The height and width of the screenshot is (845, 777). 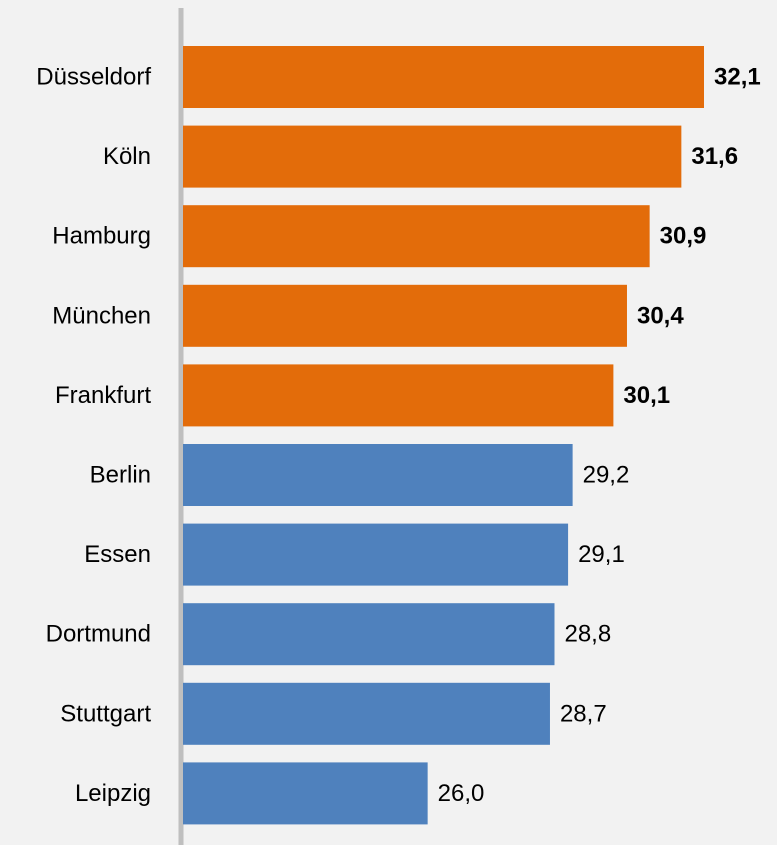 What do you see at coordinates (305, 793) in the screenshot?
I see `bar-leipzig` at bounding box center [305, 793].